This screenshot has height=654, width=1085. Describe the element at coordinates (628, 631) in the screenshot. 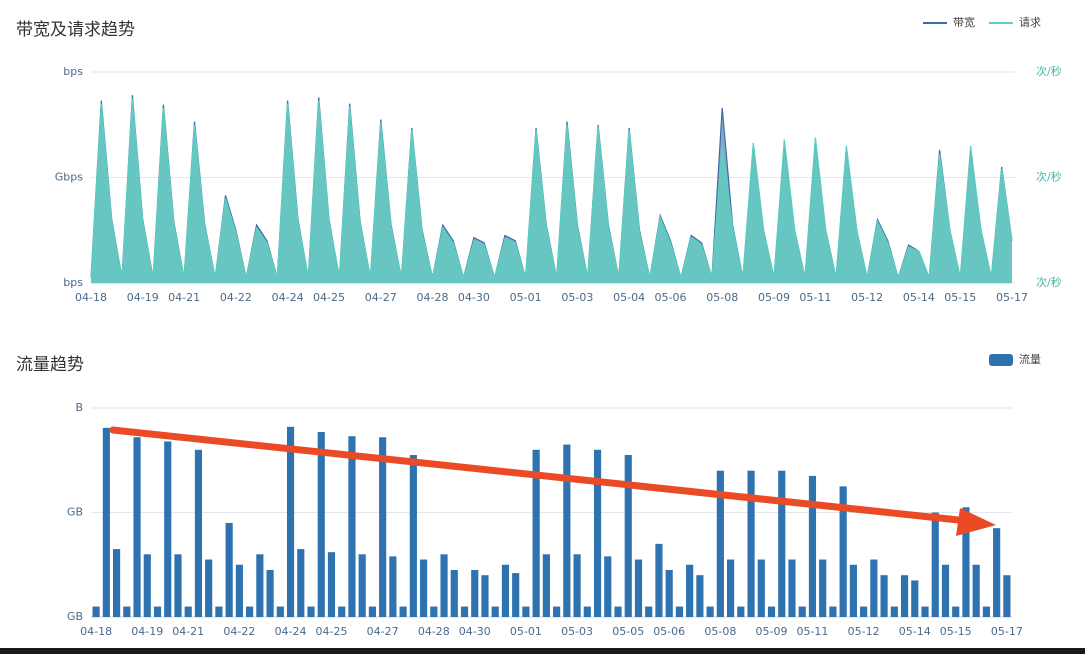

I see `x-tick-label: 05-05` at that location.